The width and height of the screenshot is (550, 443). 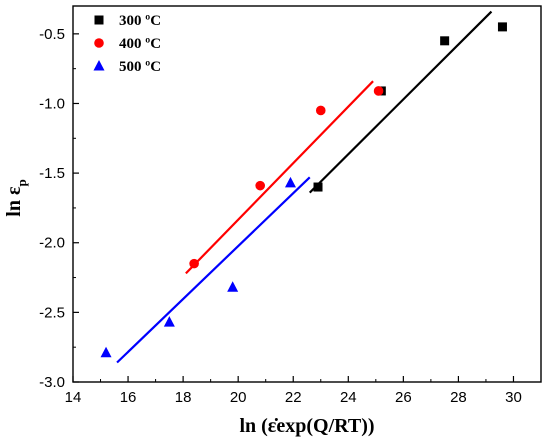 I want to click on y-axis-title-subscript: p, so click(x=21, y=182).